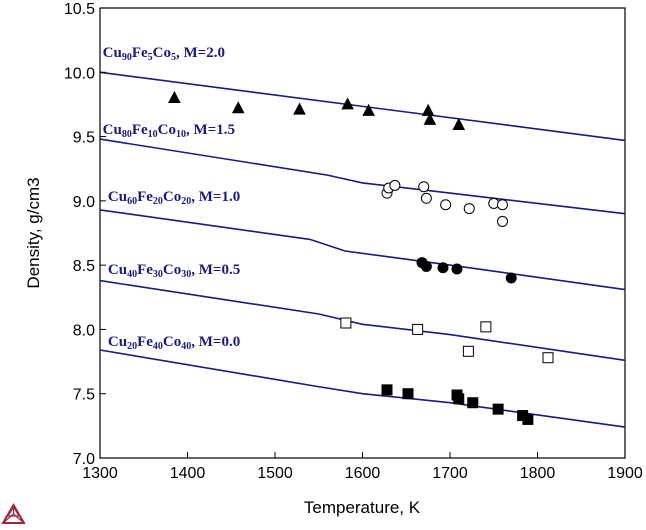  Describe the element at coordinates (84, 266) in the screenshot. I see `y-tick-label: 8.5` at that location.